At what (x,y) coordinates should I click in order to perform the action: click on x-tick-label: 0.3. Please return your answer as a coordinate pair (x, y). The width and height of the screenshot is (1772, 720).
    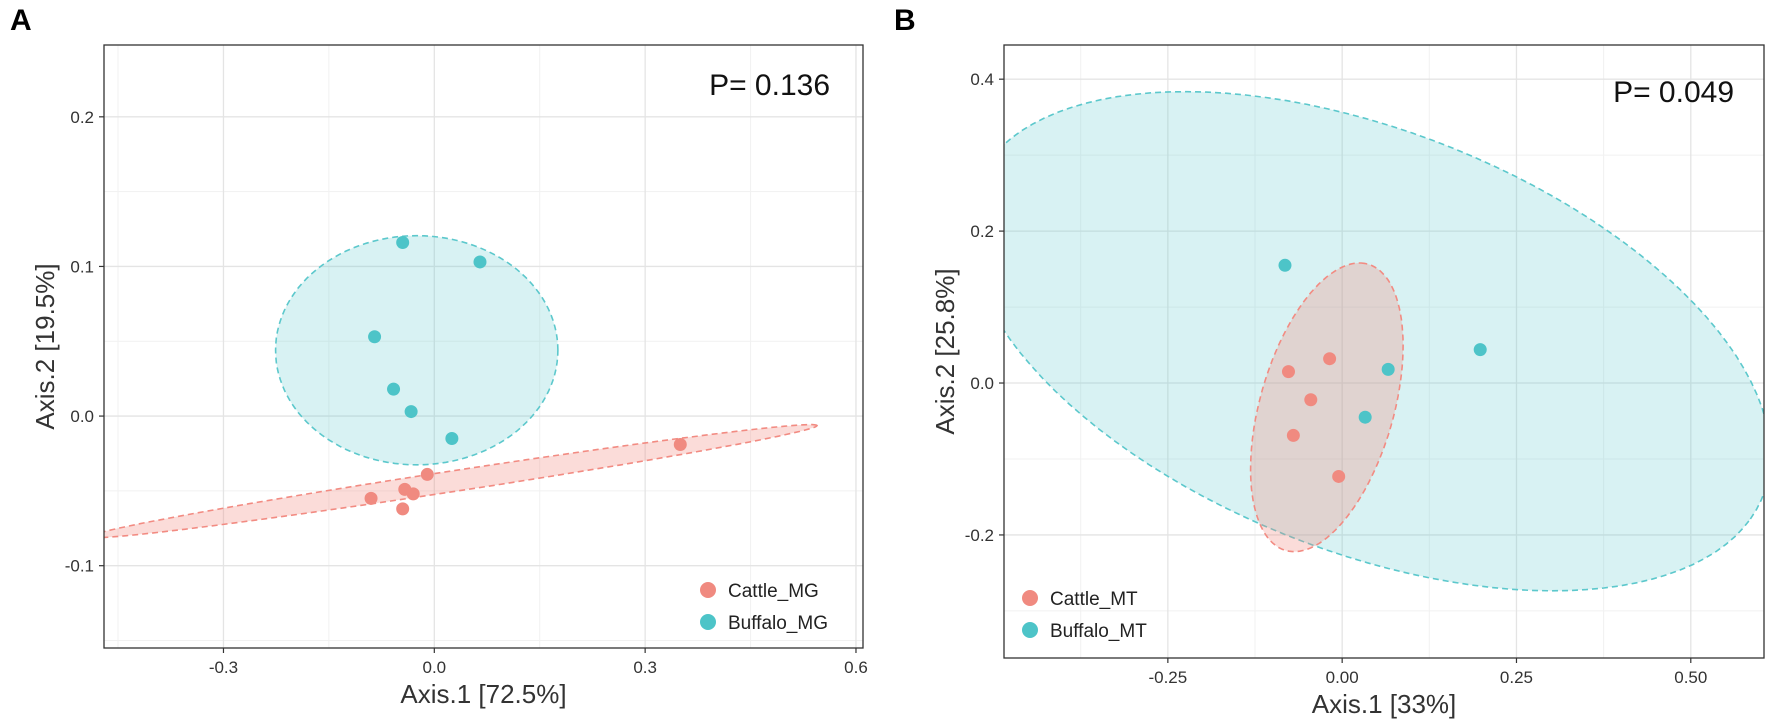
    Looking at the image, I should click on (645, 667).